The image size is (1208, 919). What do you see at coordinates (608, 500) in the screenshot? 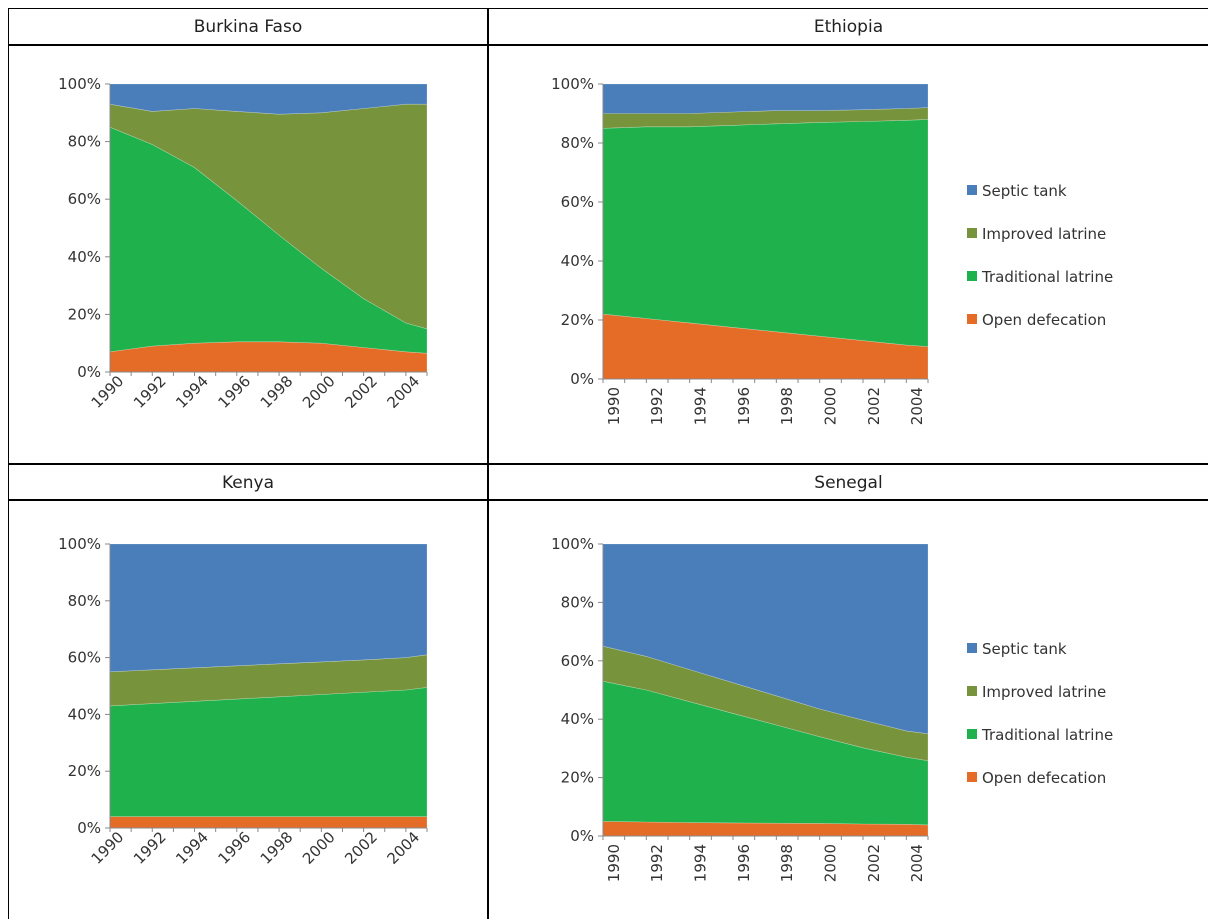
I see `grid-divider-title-bottom` at bounding box center [608, 500].